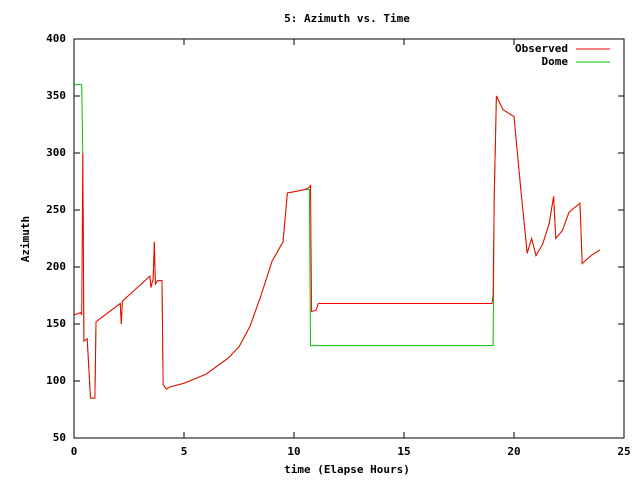  Describe the element at coordinates (74, 451) in the screenshot. I see `x-tick-label: 0` at that location.